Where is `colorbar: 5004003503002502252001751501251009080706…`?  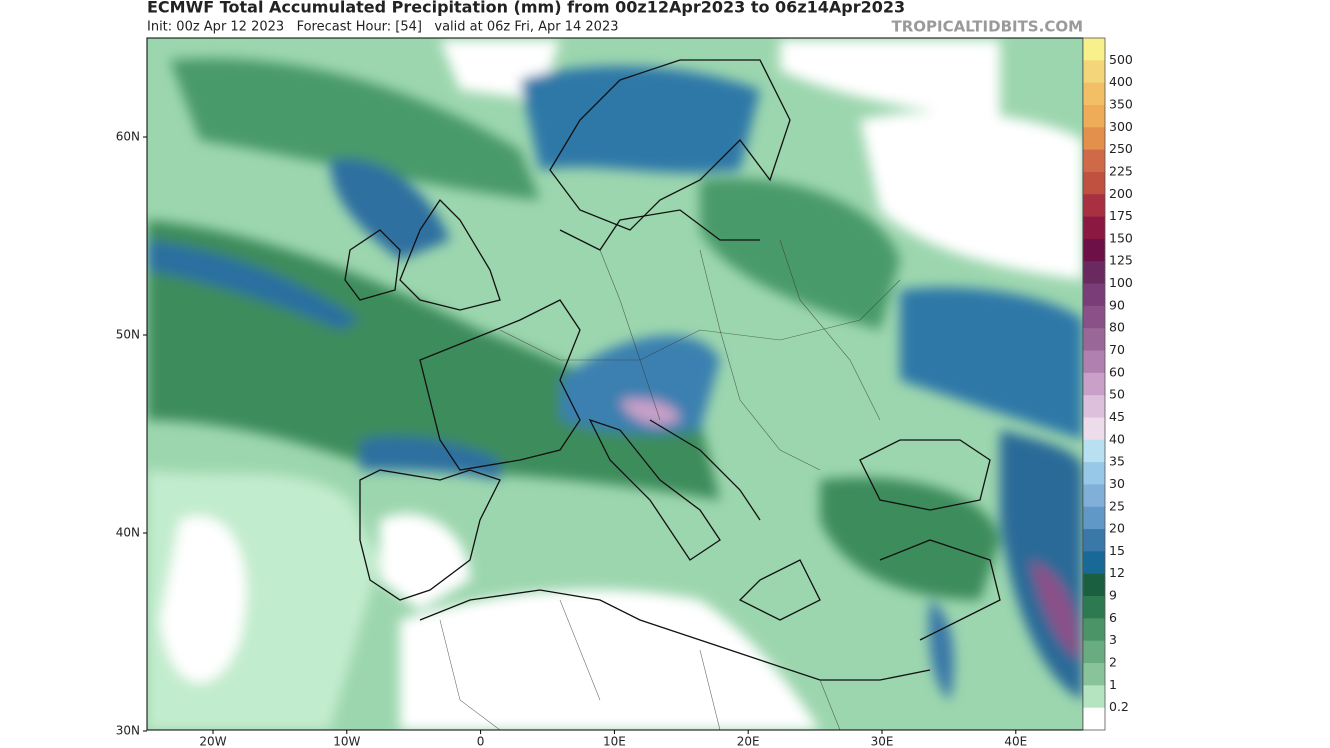
colorbar: 5004003503002502252001751501251009080706… is located at coordinates (1107, 384).